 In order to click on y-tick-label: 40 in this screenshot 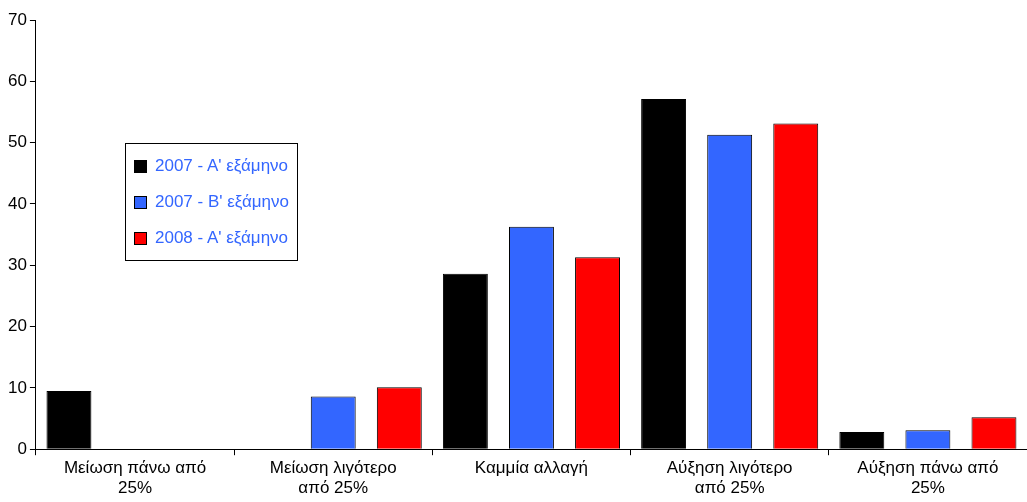, I will do `click(17, 203)`.